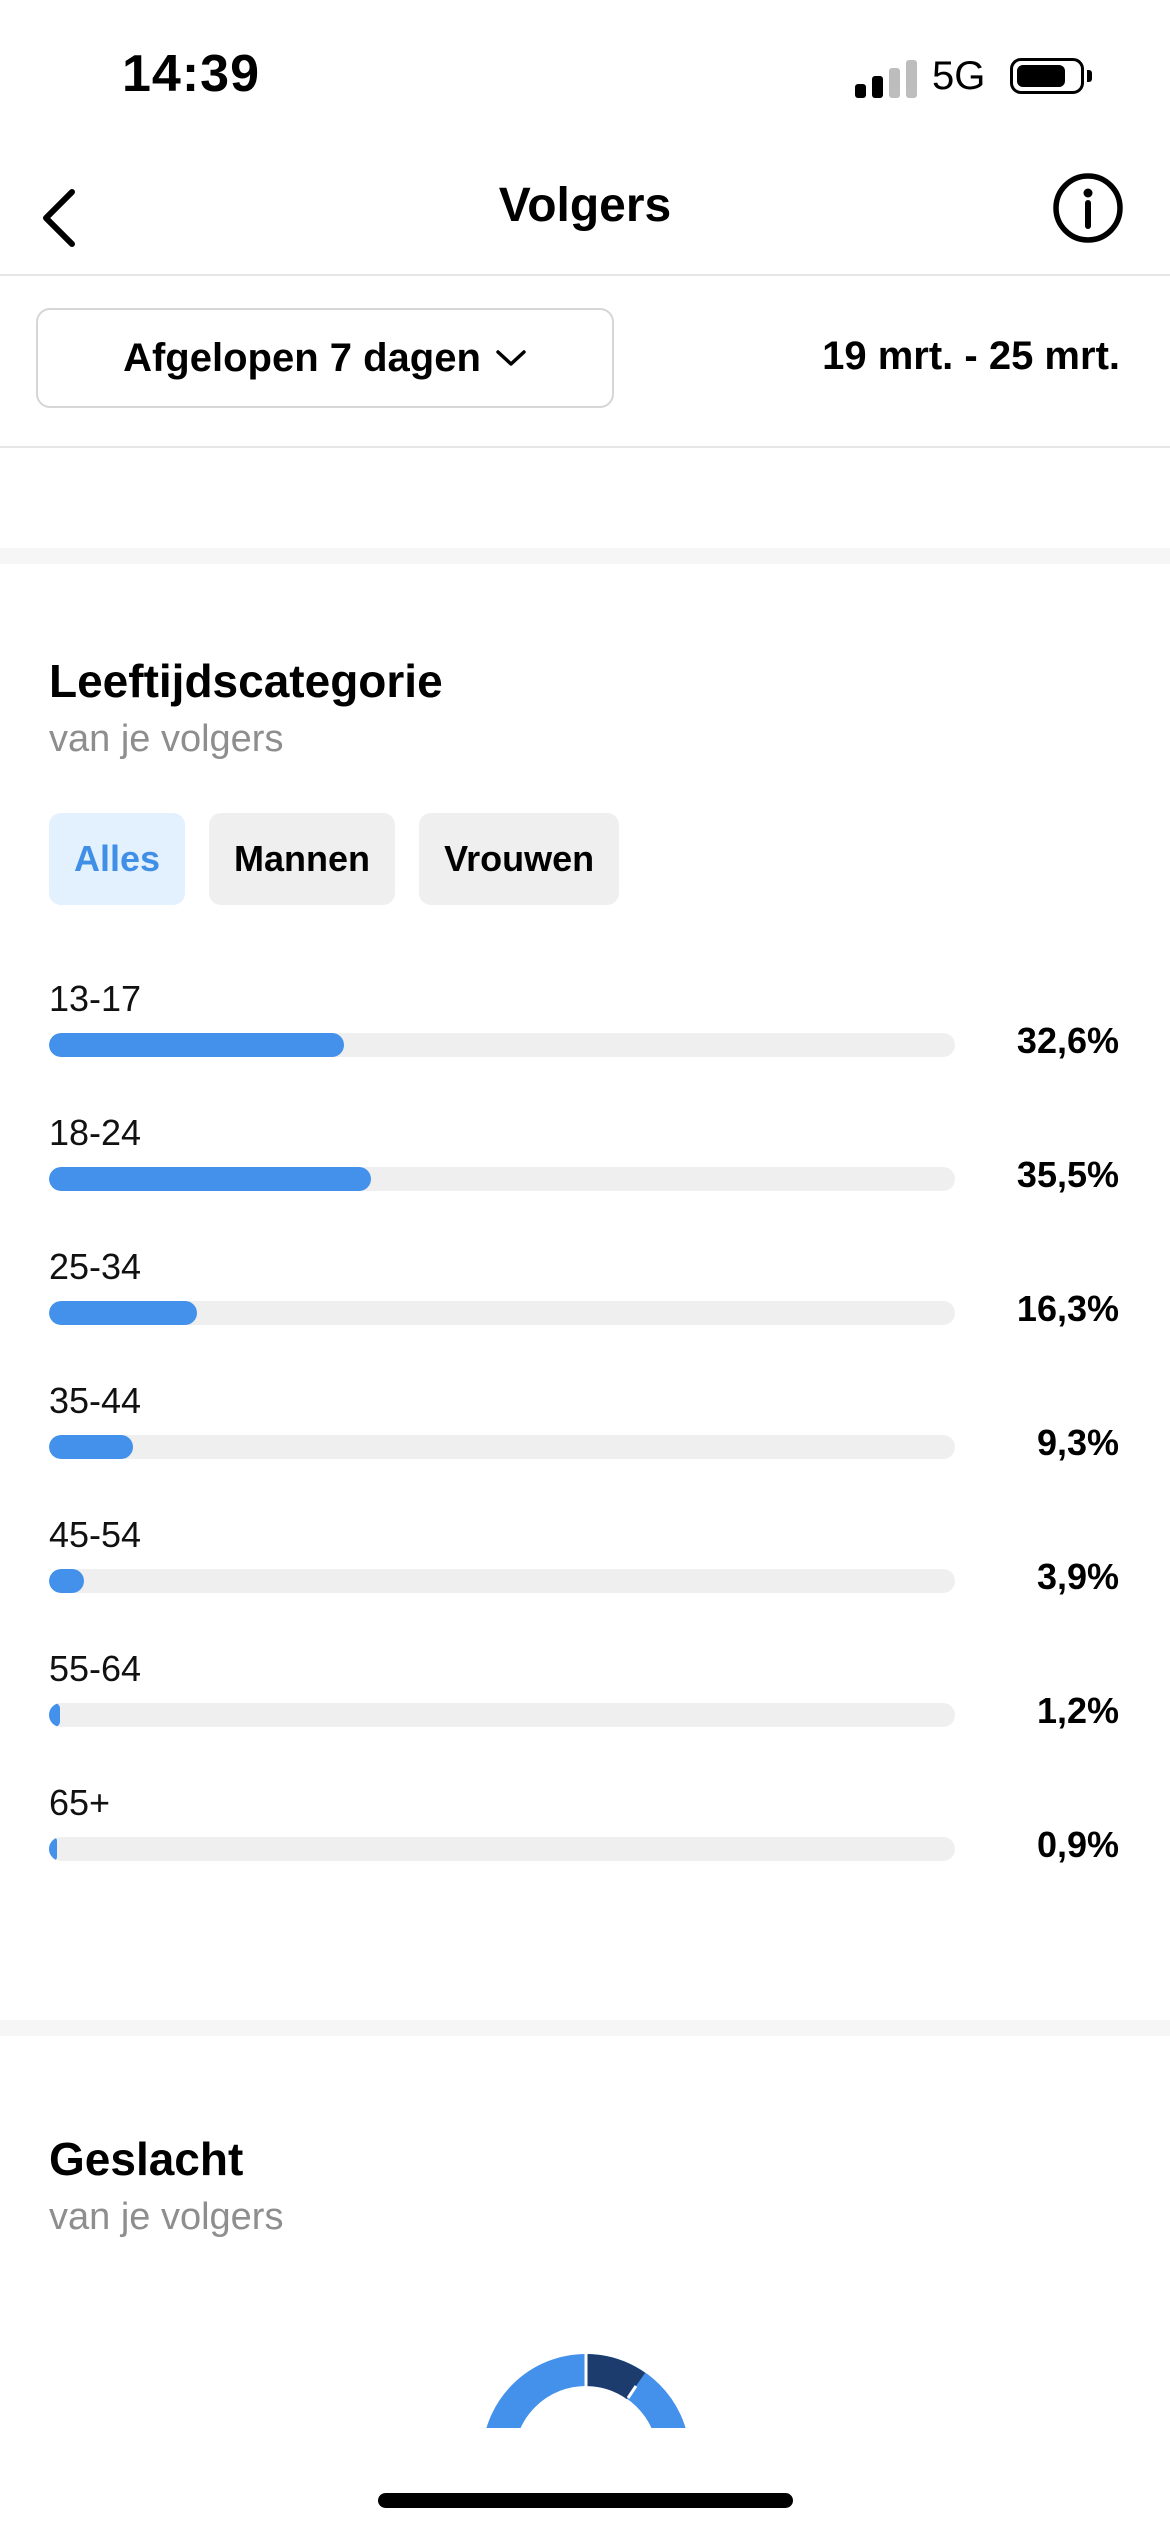  Describe the element at coordinates (584, 1162) in the screenshot. I see `age-row: 18-24 35,5%` at that location.